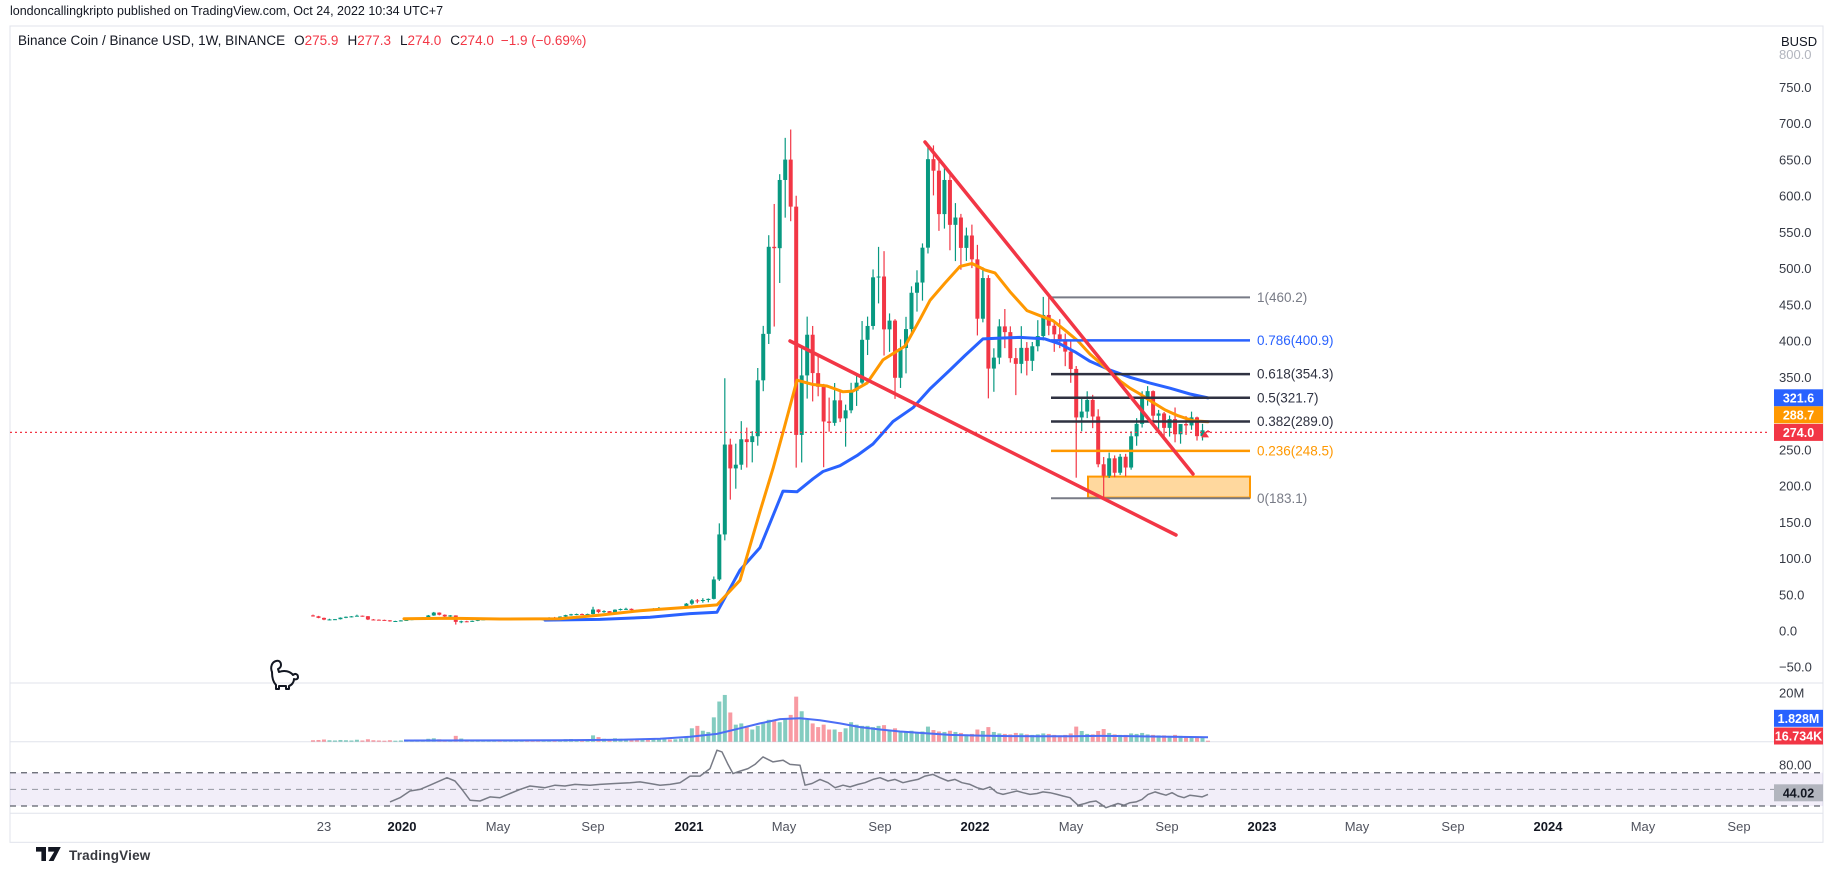 This screenshot has width=1834, height=875. I want to click on scale-badge-text: 1.828M, so click(1799, 719).